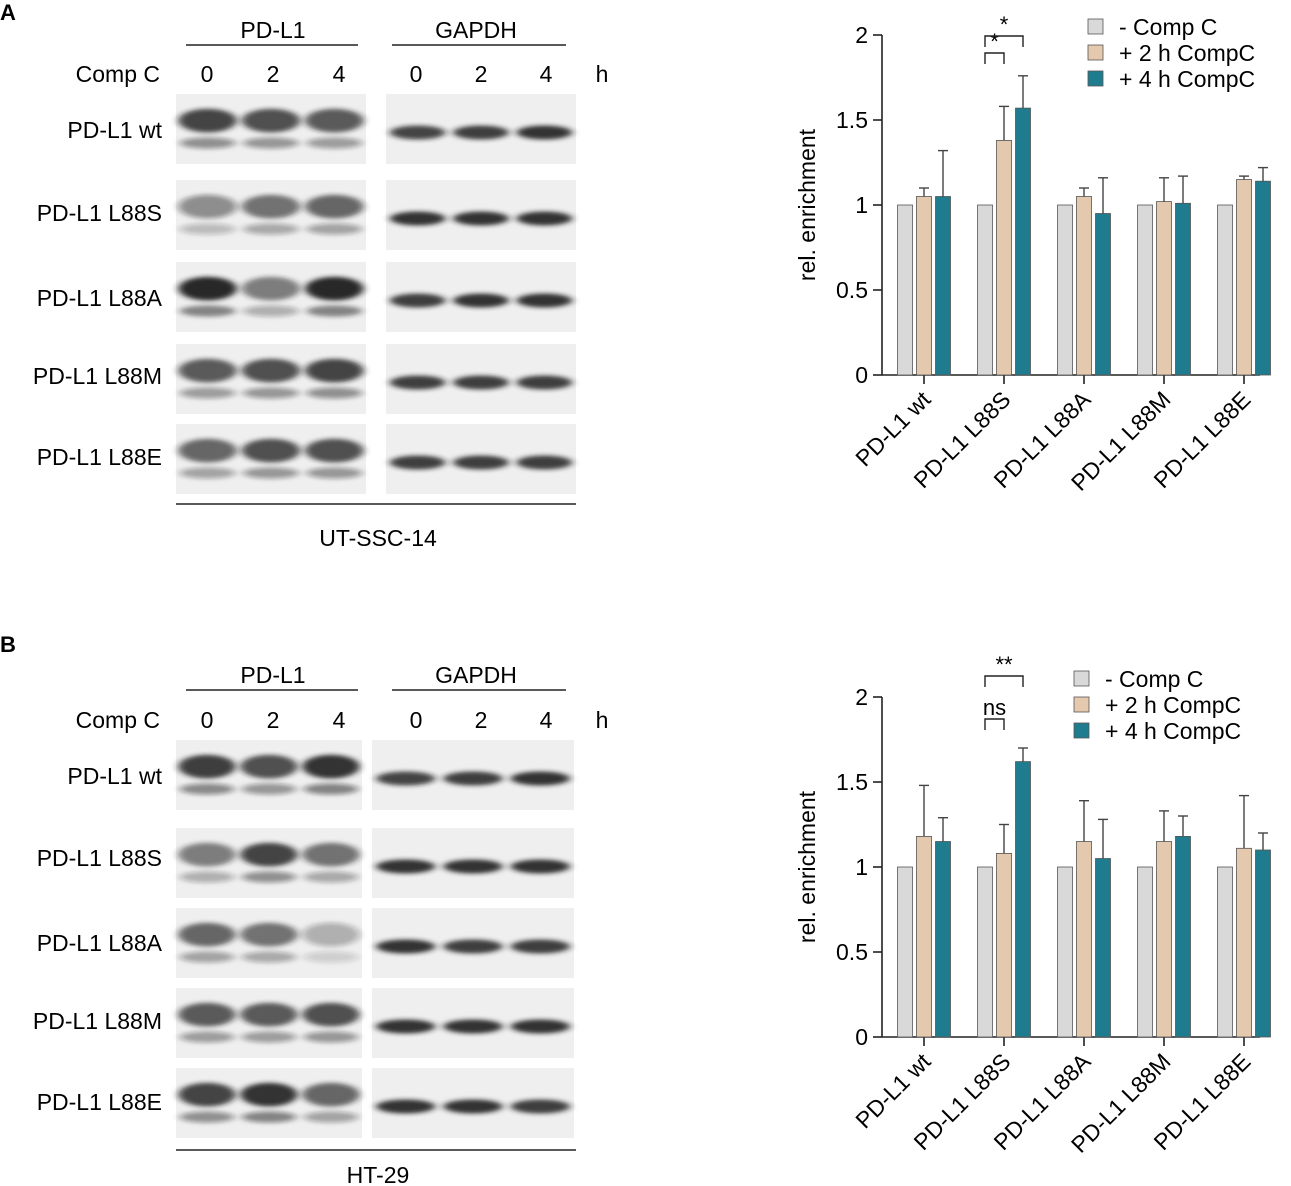 The width and height of the screenshot is (1291, 1186). I want to click on y-axis-label: rel. enrichment, so click(807, 866).